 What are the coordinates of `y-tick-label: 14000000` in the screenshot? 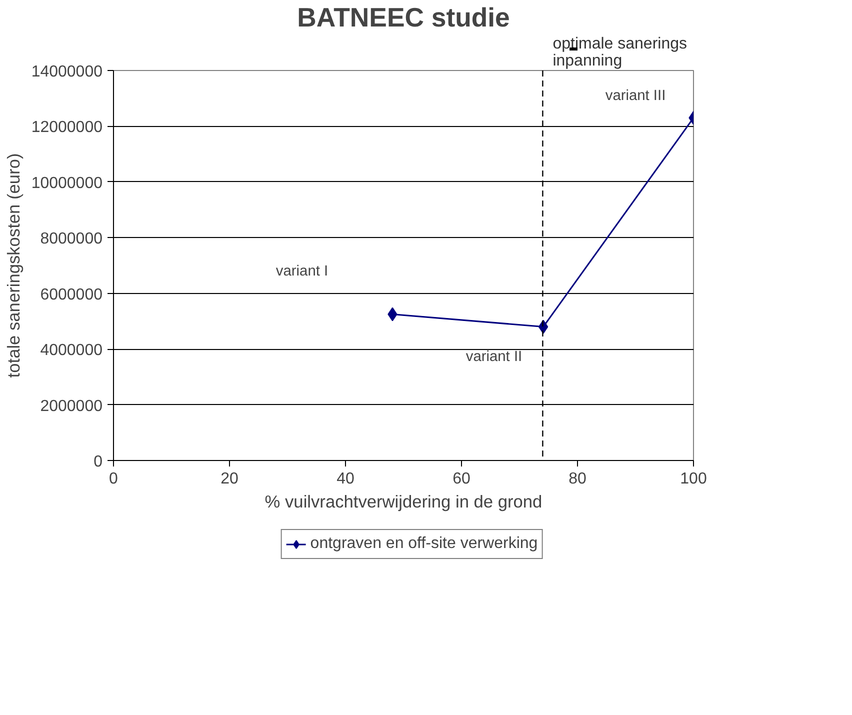 It's located at (67, 72).